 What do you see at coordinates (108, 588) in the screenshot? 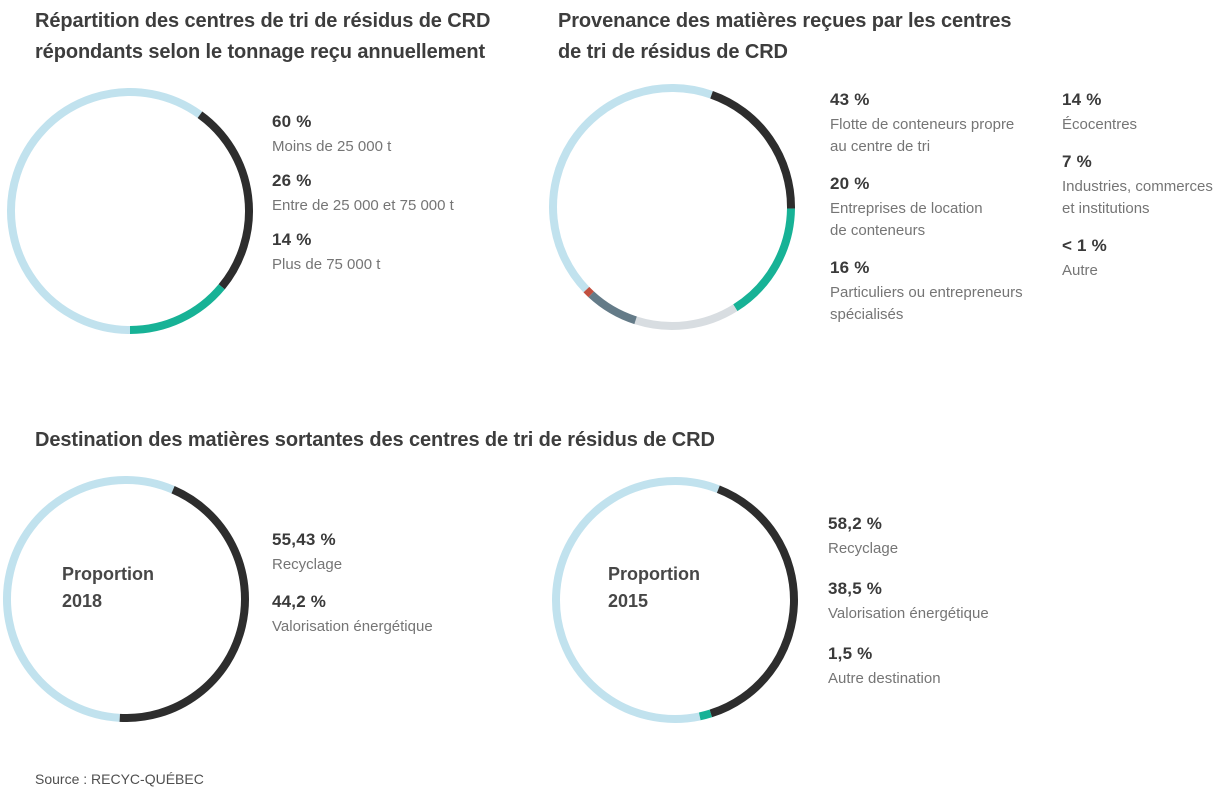
I see `donut-center-label-2018: Proportion 2018` at bounding box center [108, 588].